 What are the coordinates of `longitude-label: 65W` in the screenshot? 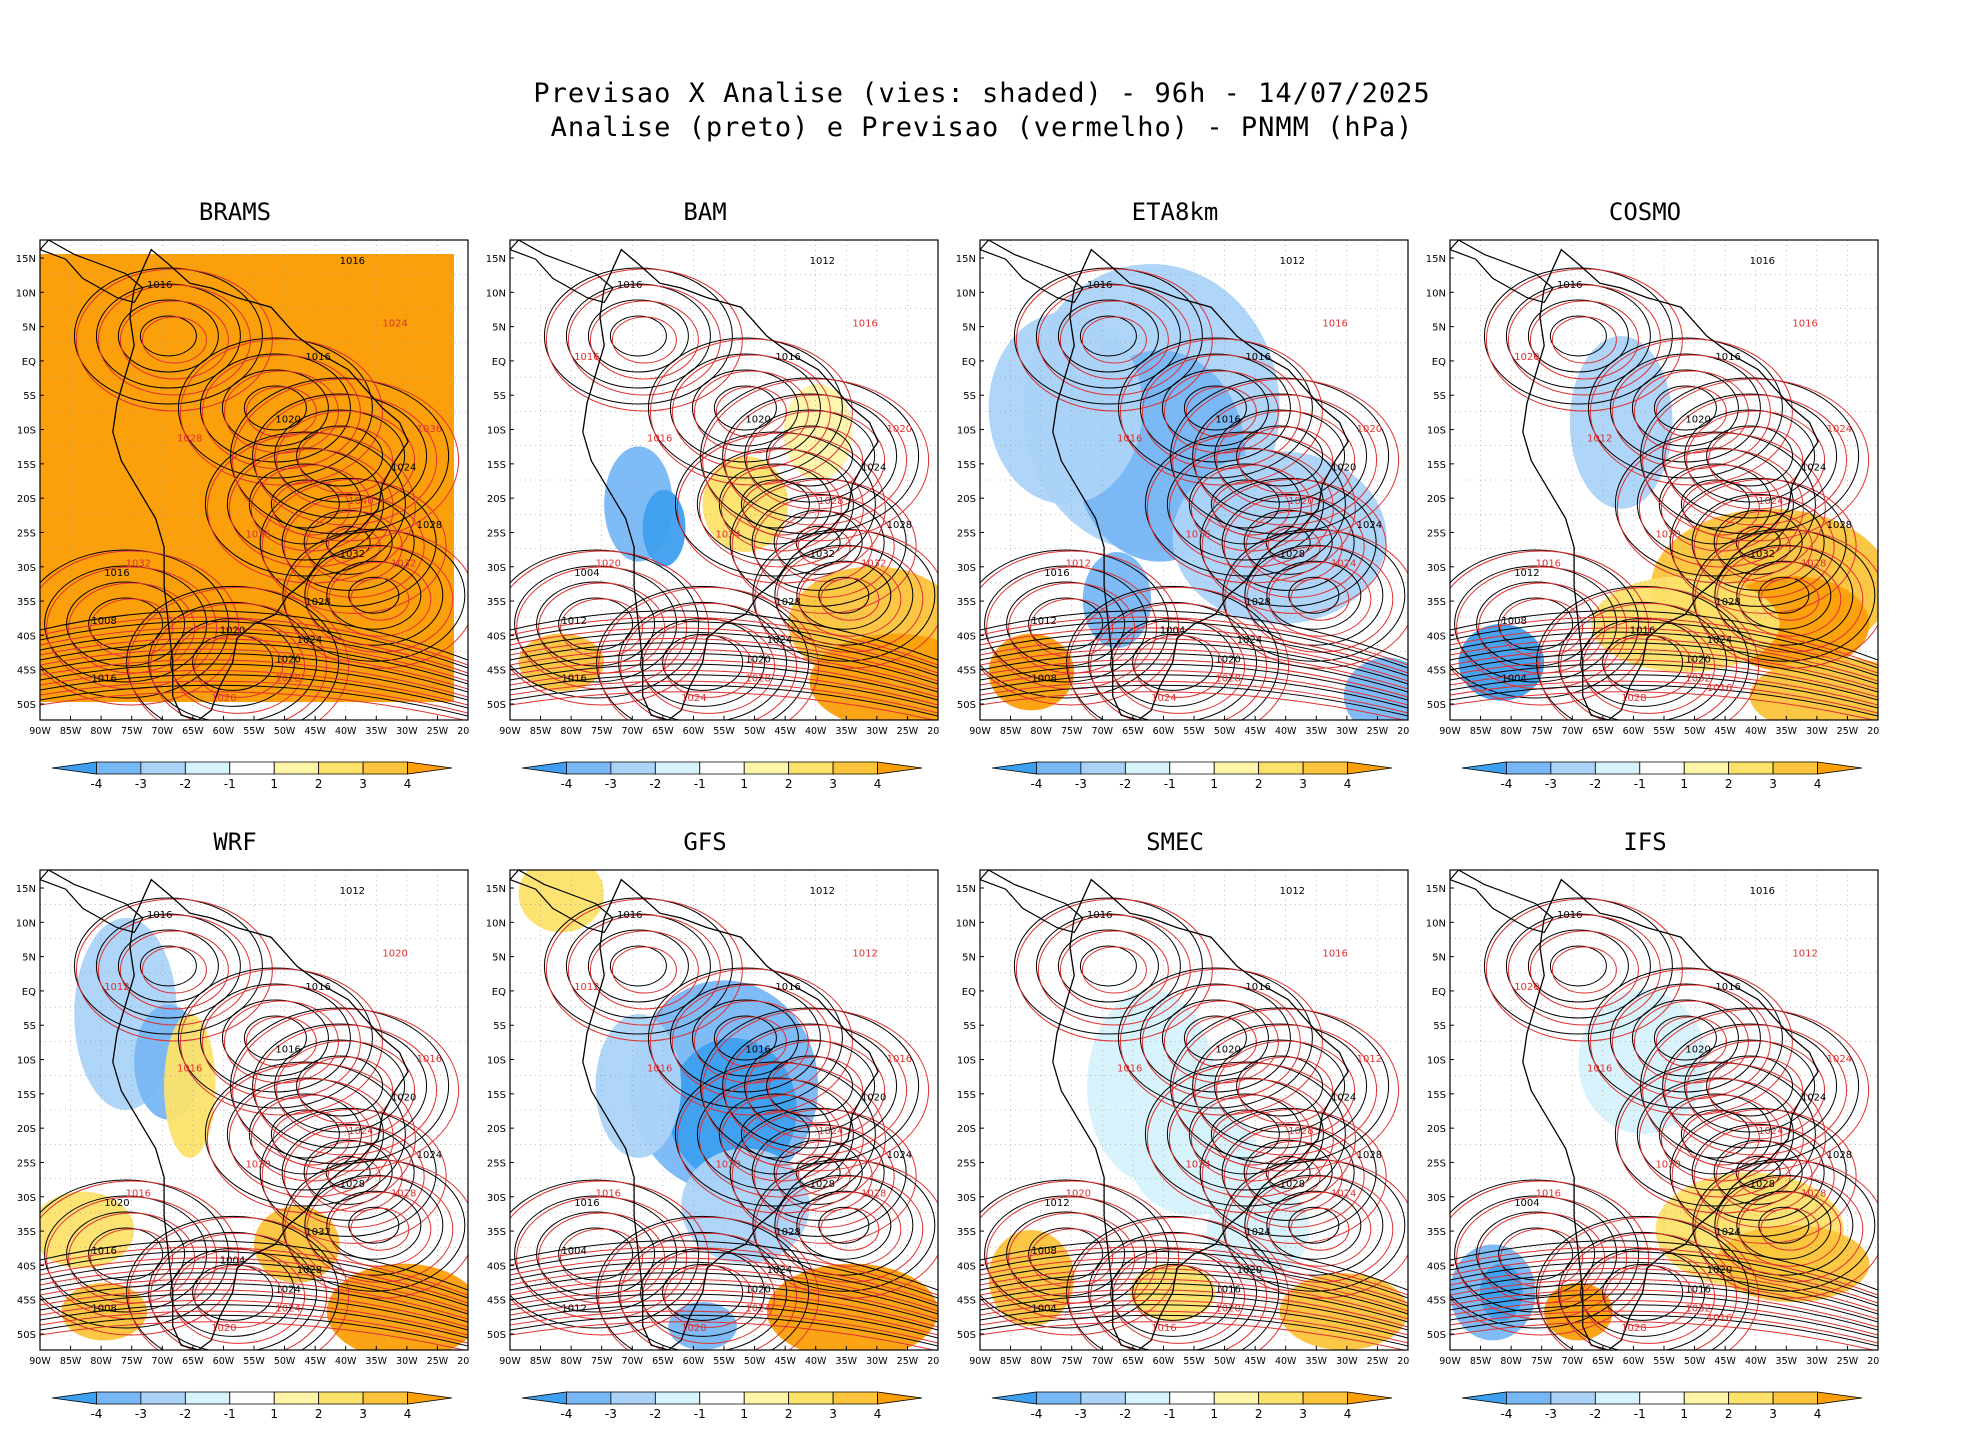 It's located at (193, 1361).